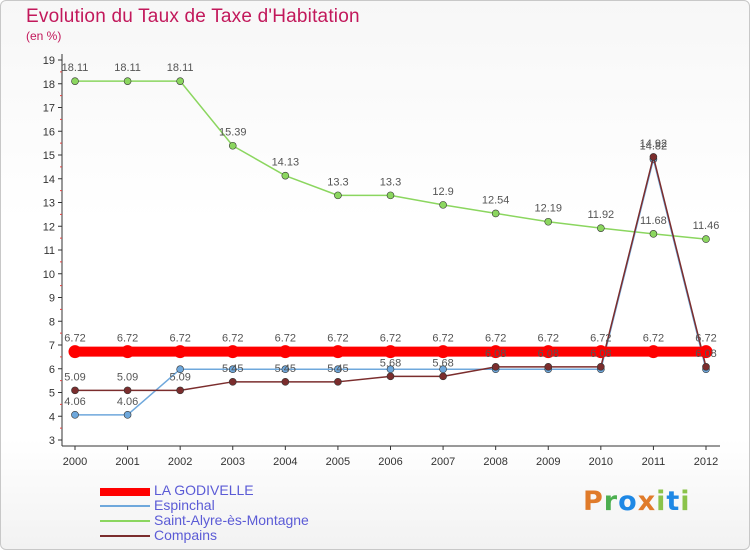 The height and width of the screenshot is (550, 750). Describe the element at coordinates (49, 204) in the screenshot. I see `y-tick-label: 13` at that location.